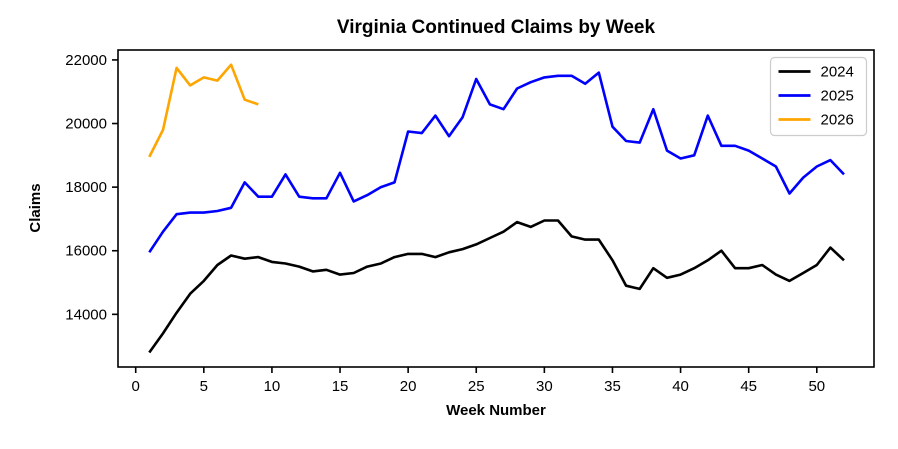 The width and height of the screenshot is (898, 449). Describe the element at coordinates (612, 386) in the screenshot. I see `x-tick-label: 35` at that location.